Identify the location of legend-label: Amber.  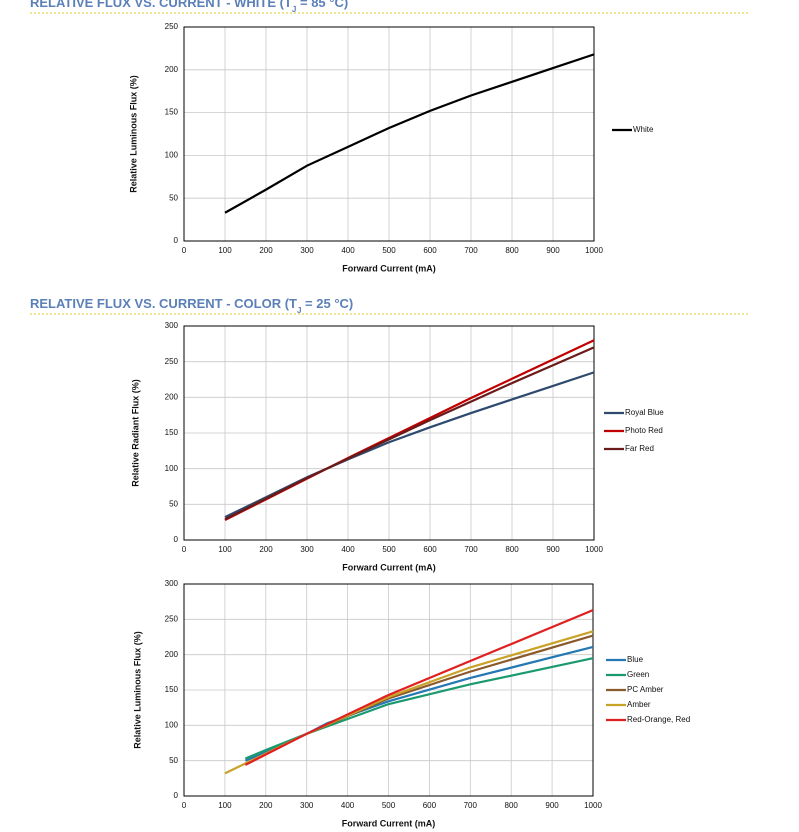
(639, 704).